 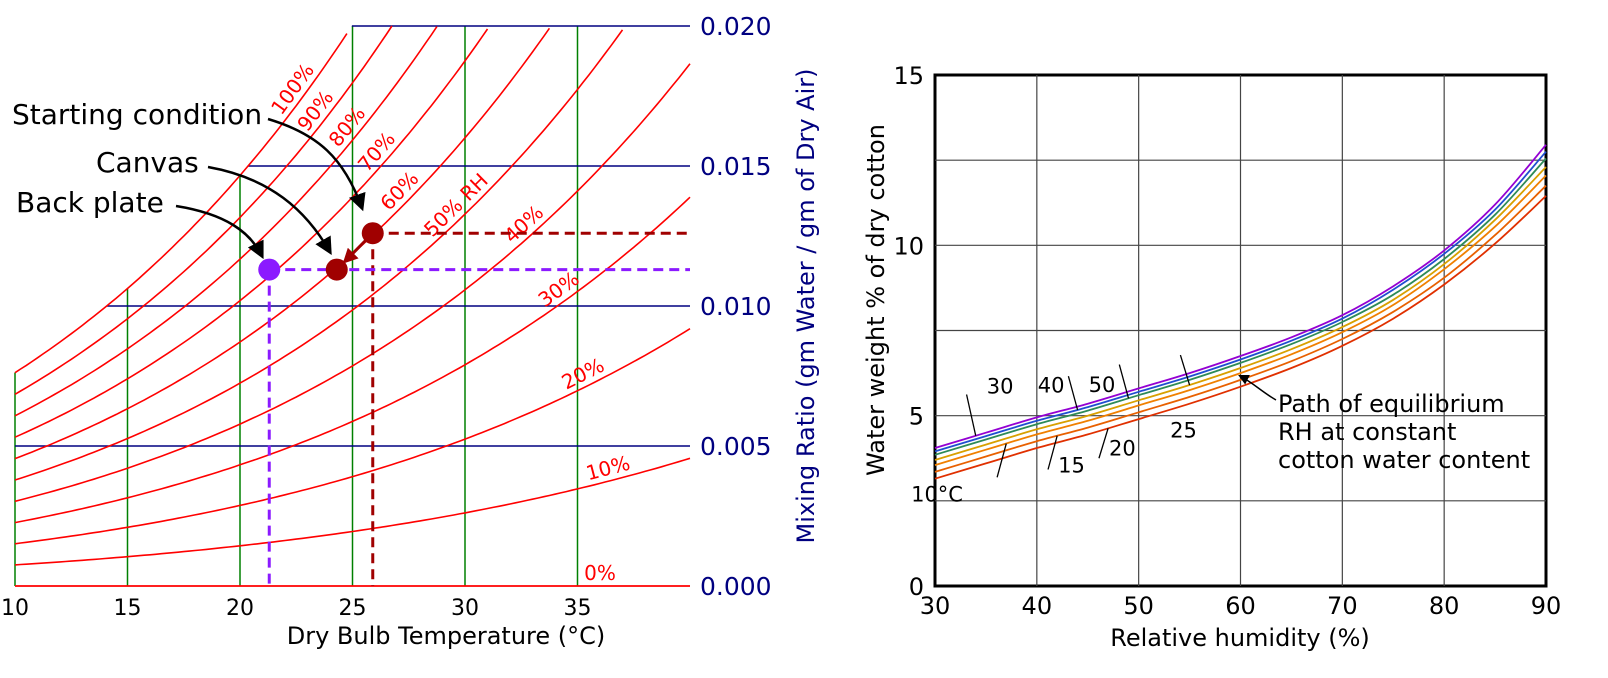 I want to click on series-label: 15, so click(x=1071, y=465).